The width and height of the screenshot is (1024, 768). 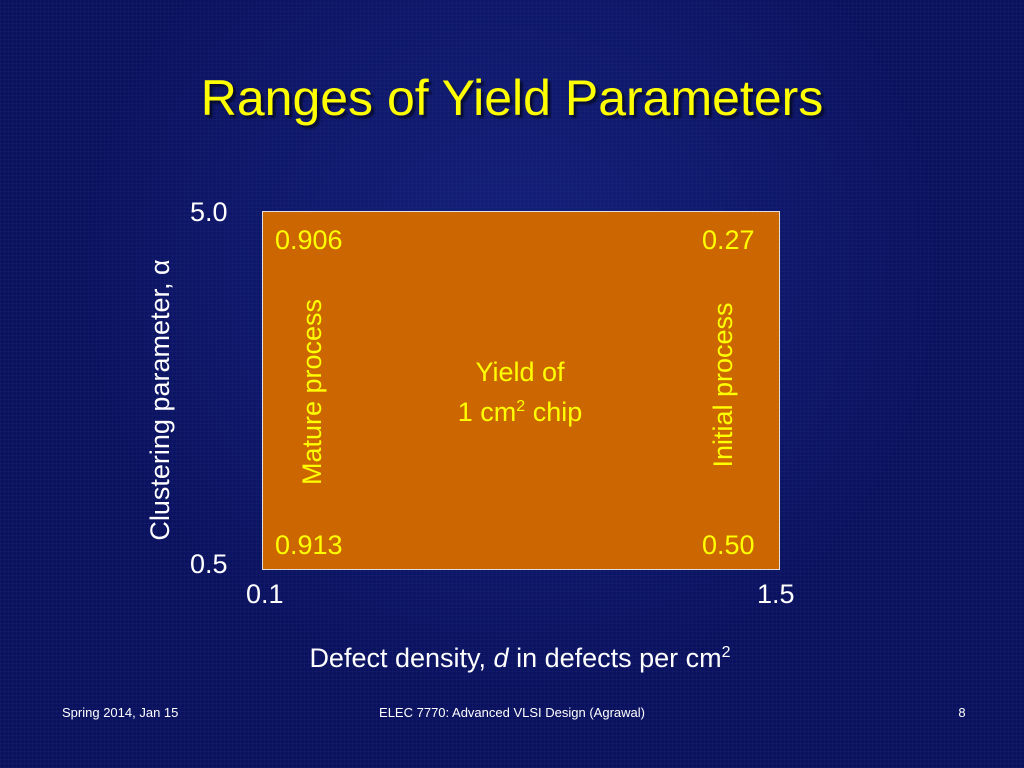 What do you see at coordinates (776, 594) in the screenshot?
I see `x-axis-right-tick: 1.5` at bounding box center [776, 594].